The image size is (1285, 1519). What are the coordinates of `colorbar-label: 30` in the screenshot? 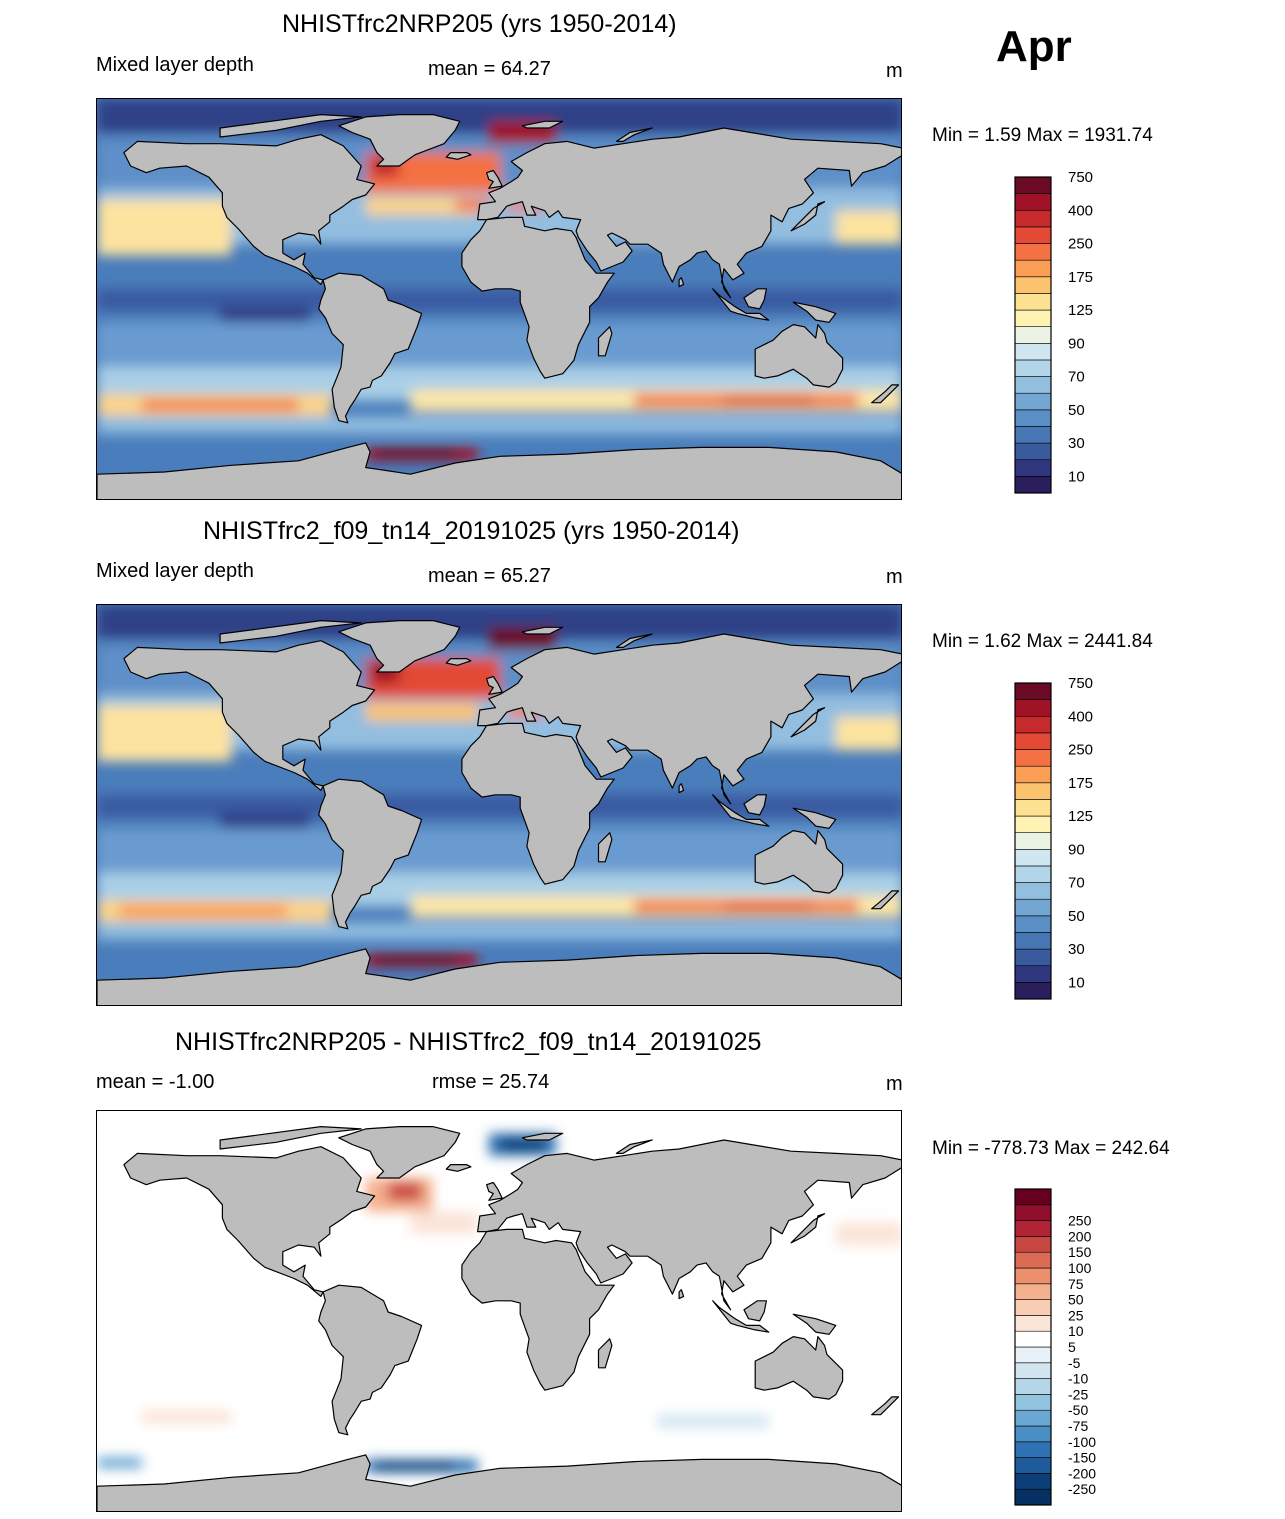 It's located at (1076, 949).